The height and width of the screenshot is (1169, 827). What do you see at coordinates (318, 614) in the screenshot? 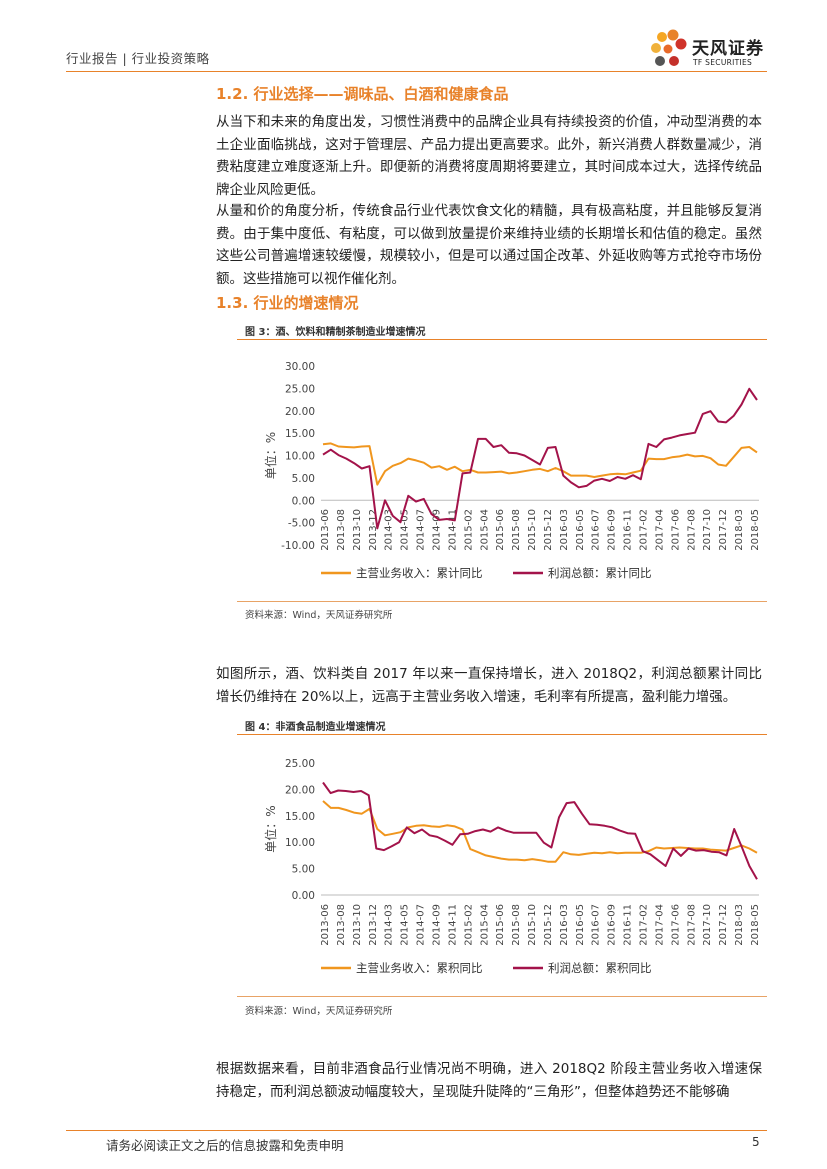
I see `figure-3-source: 资料来源：Wind，天风证券研究所` at bounding box center [318, 614].